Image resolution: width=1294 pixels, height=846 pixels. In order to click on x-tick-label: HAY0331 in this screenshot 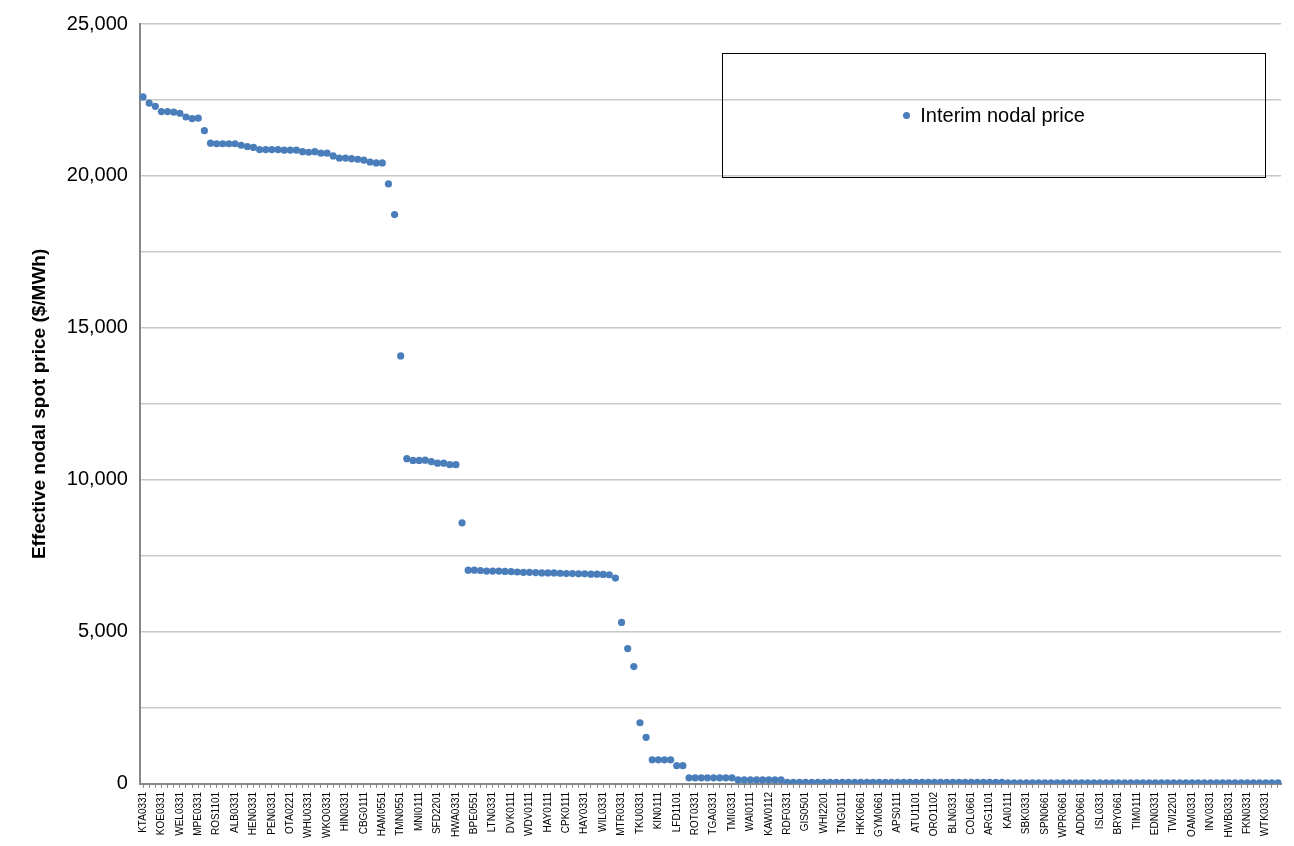, I will do `click(584, 812)`.